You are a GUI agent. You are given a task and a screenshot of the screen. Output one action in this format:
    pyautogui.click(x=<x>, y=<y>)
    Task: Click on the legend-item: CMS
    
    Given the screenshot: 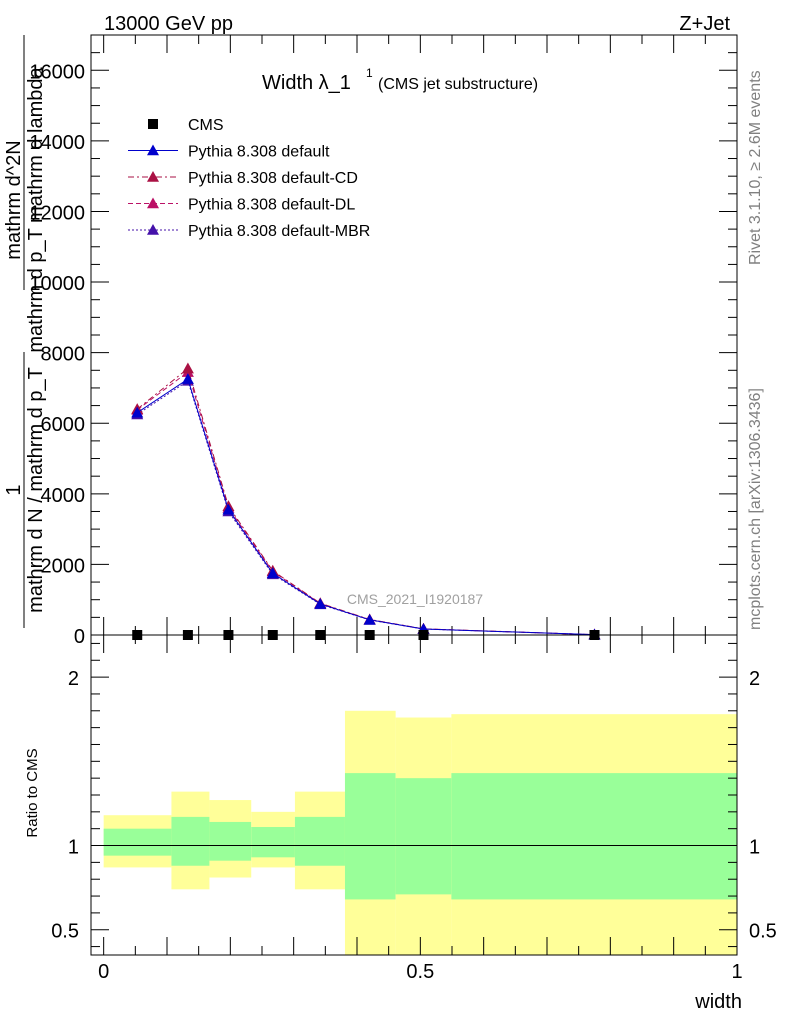 What is the action you would take?
    pyautogui.click(x=186, y=125)
    